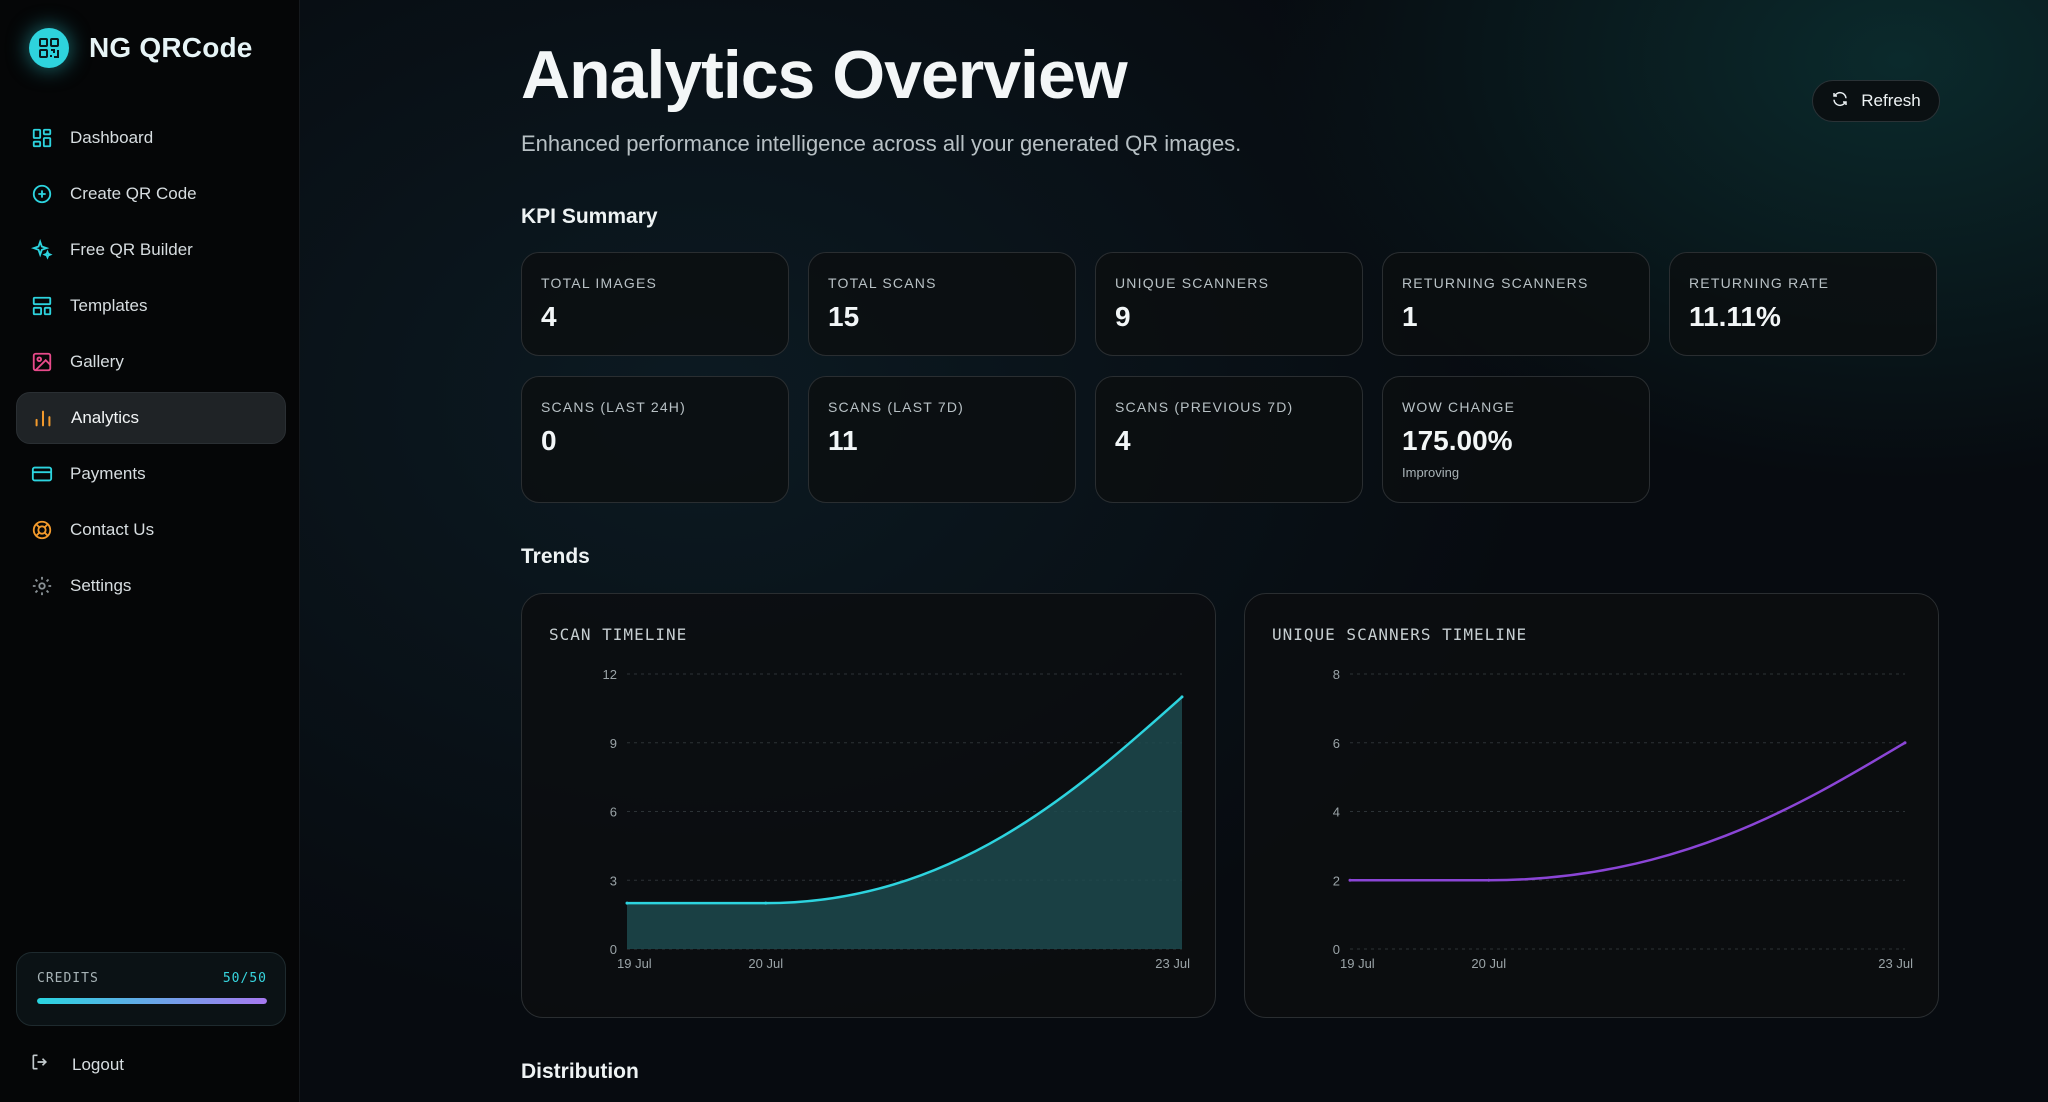 This screenshot has height=1102, width=2048. Describe the element at coordinates (42, 250) in the screenshot. I see `sparkles-icon` at that location.